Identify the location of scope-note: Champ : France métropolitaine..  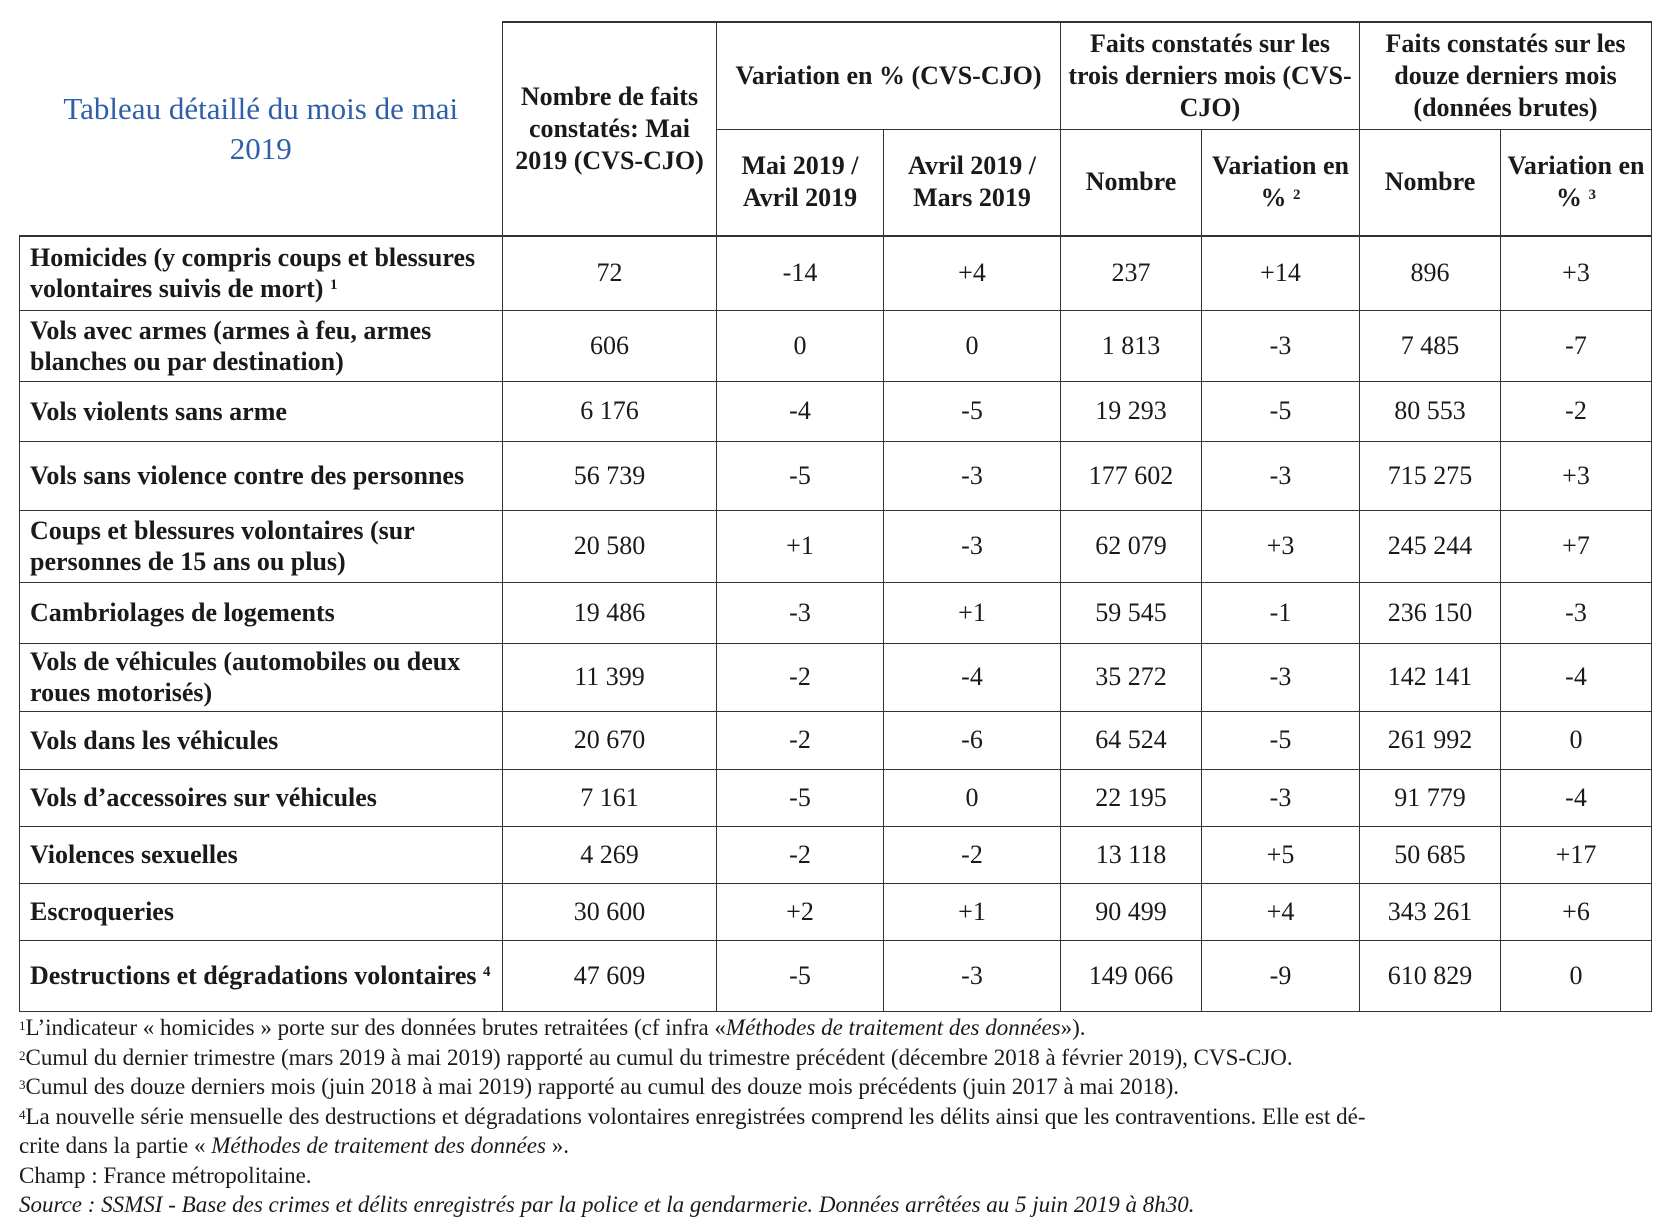
(165, 1175).